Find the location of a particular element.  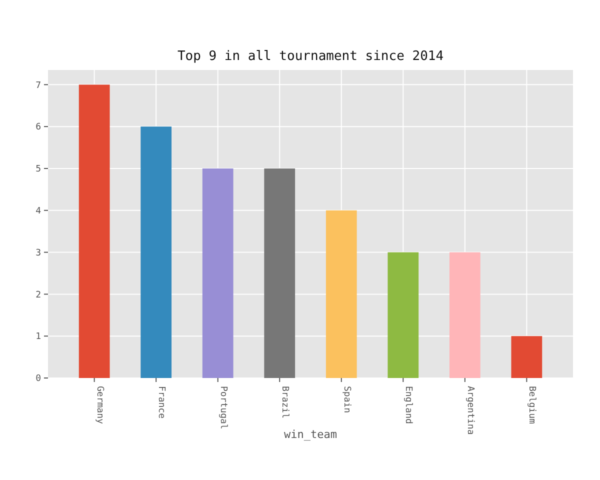

y-tick-label: 1 is located at coordinates (38, 337).